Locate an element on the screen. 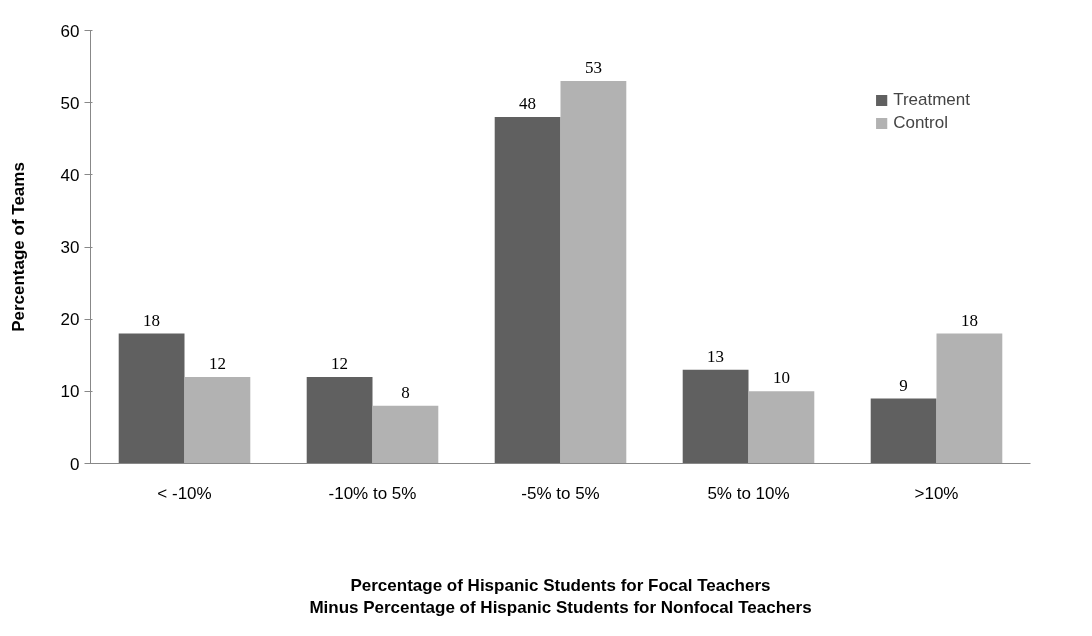 This screenshot has width=1092, height=636. x-tick-label: >10% is located at coordinates (936, 493).